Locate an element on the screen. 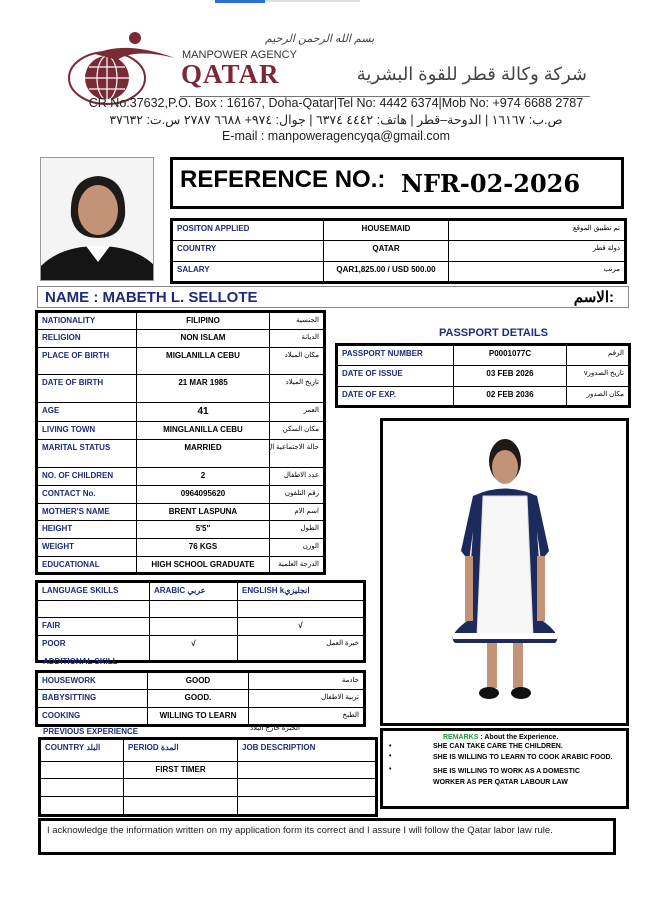  table-cell: 02 FEB 2036 is located at coordinates (510, 396).